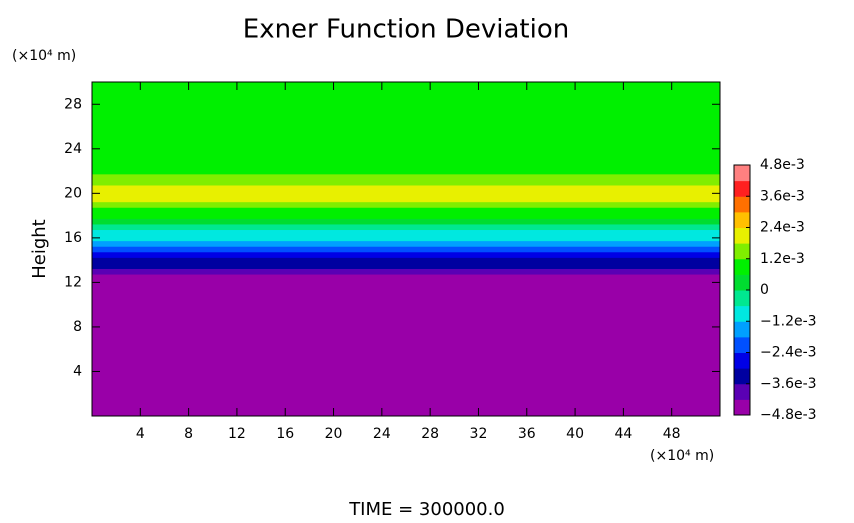  I want to click on y-tick-label: 24, so click(73, 149).